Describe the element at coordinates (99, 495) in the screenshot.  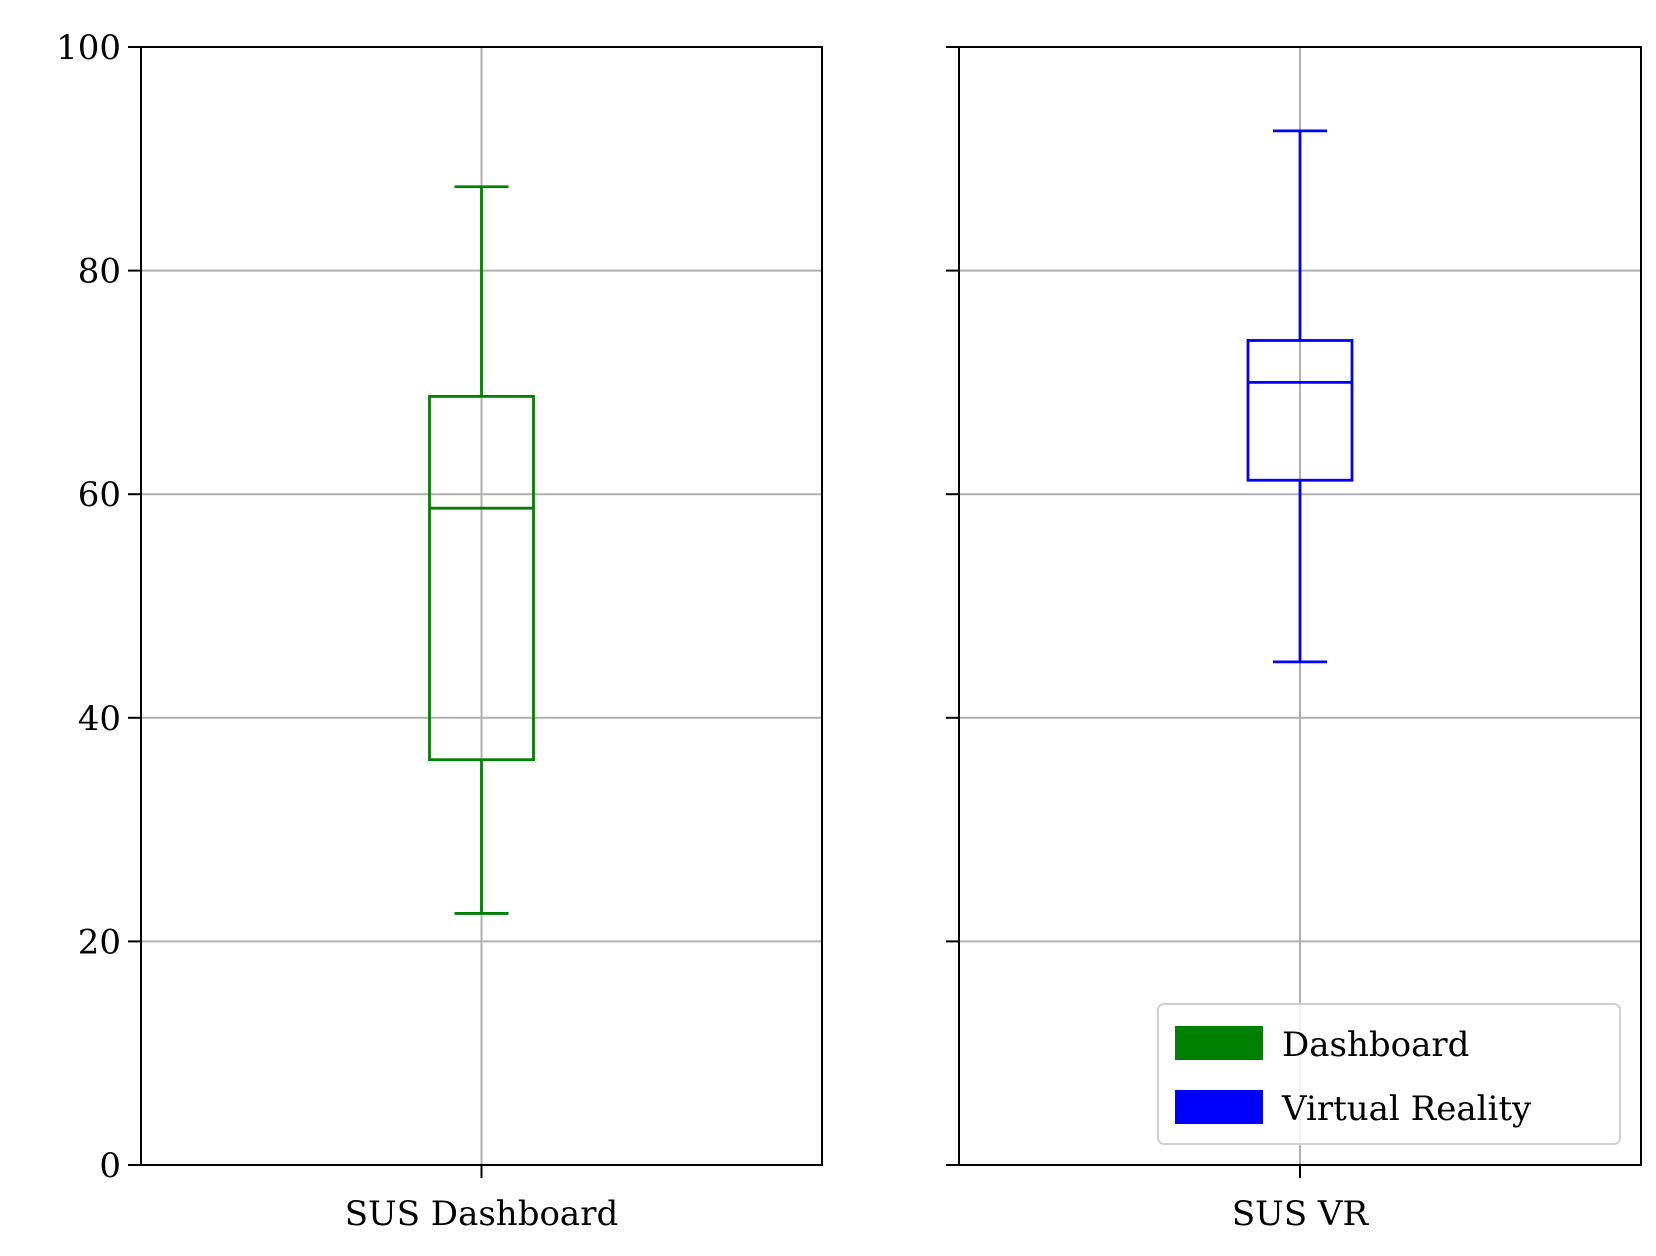
I see `y-tick-label: 60` at that location.